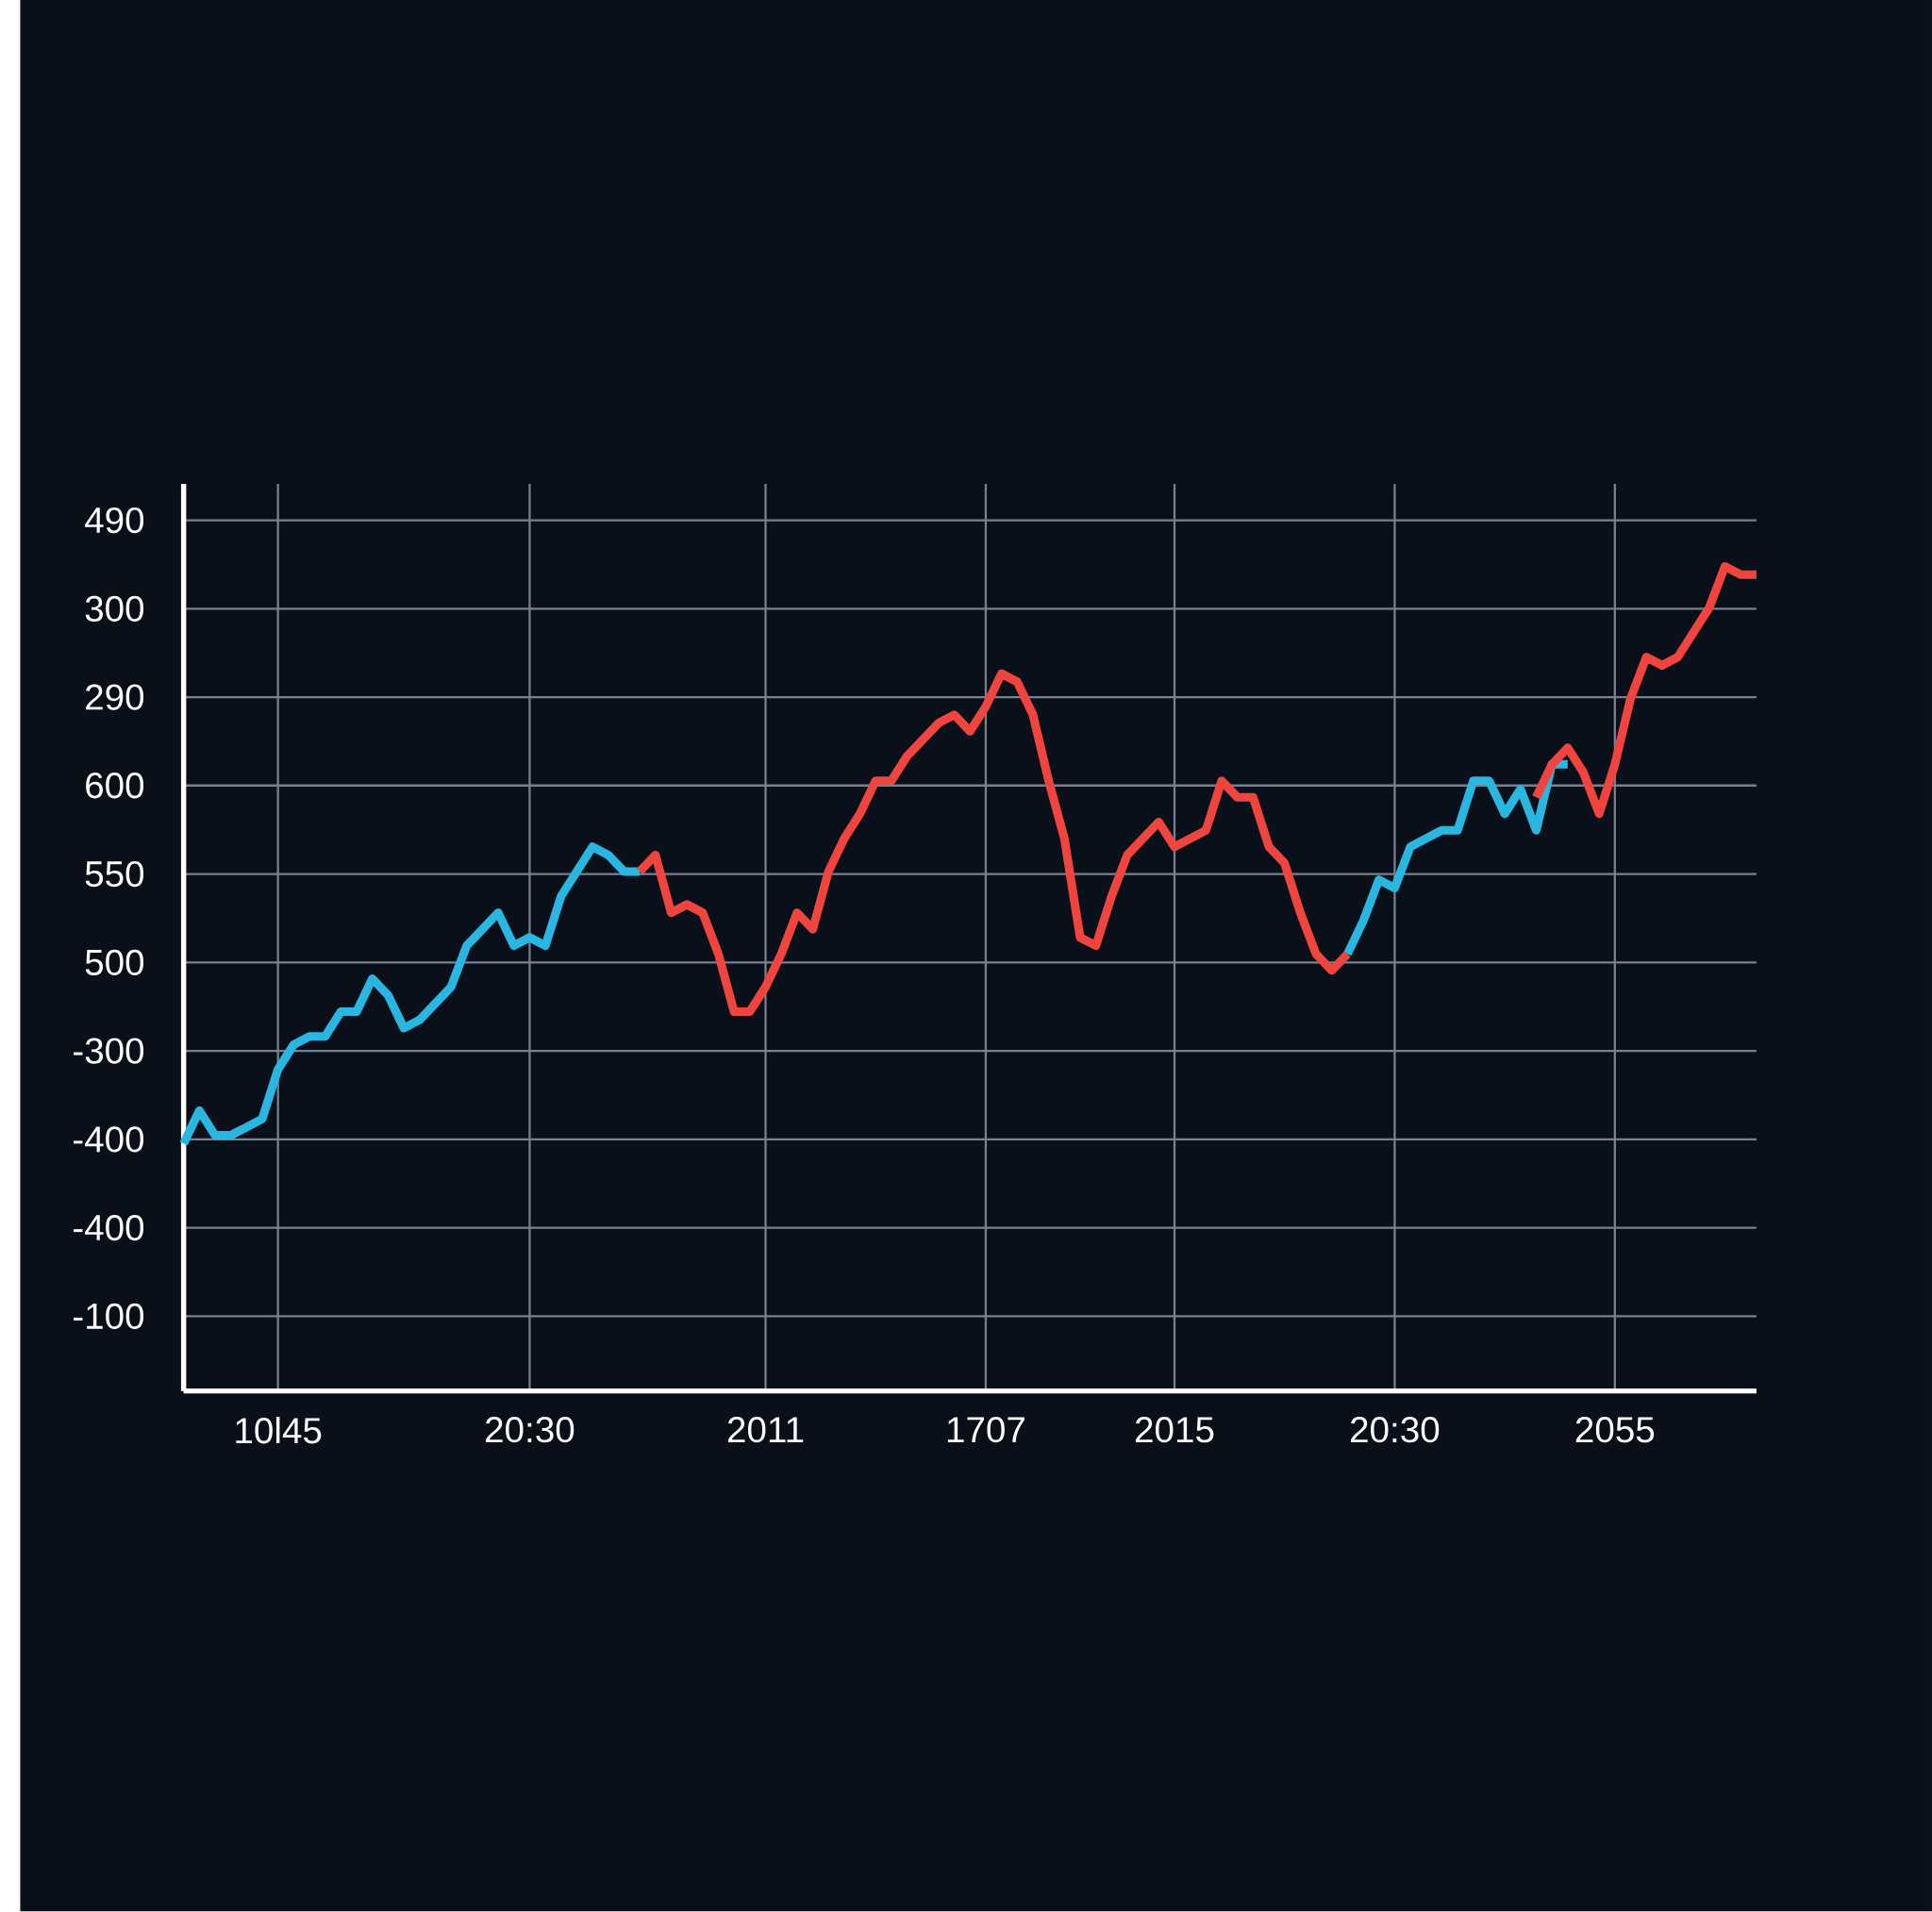  What do you see at coordinates (115, 697) in the screenshot?
I see `text: 290` at bounding box center [115, 697].